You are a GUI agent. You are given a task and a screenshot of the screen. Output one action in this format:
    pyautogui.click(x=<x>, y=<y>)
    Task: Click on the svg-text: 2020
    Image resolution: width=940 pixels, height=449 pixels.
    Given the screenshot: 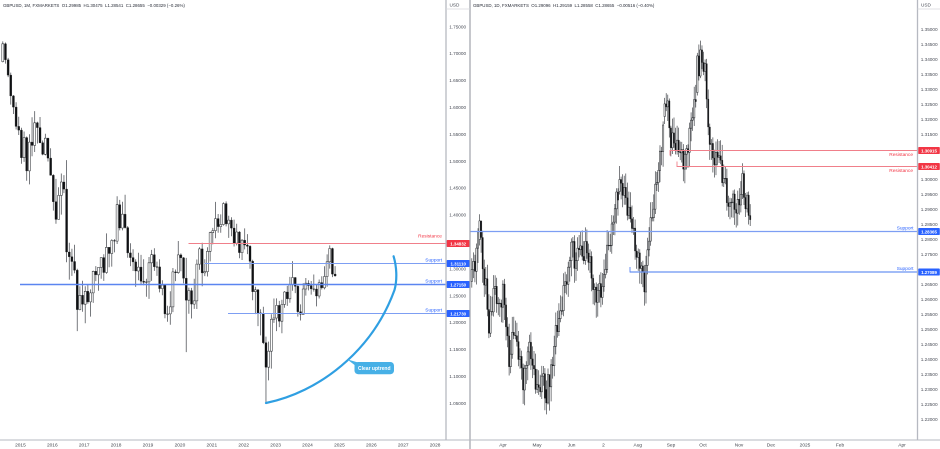 What is the action you would take?
    pyautogui.click(x=180, y=446)
    